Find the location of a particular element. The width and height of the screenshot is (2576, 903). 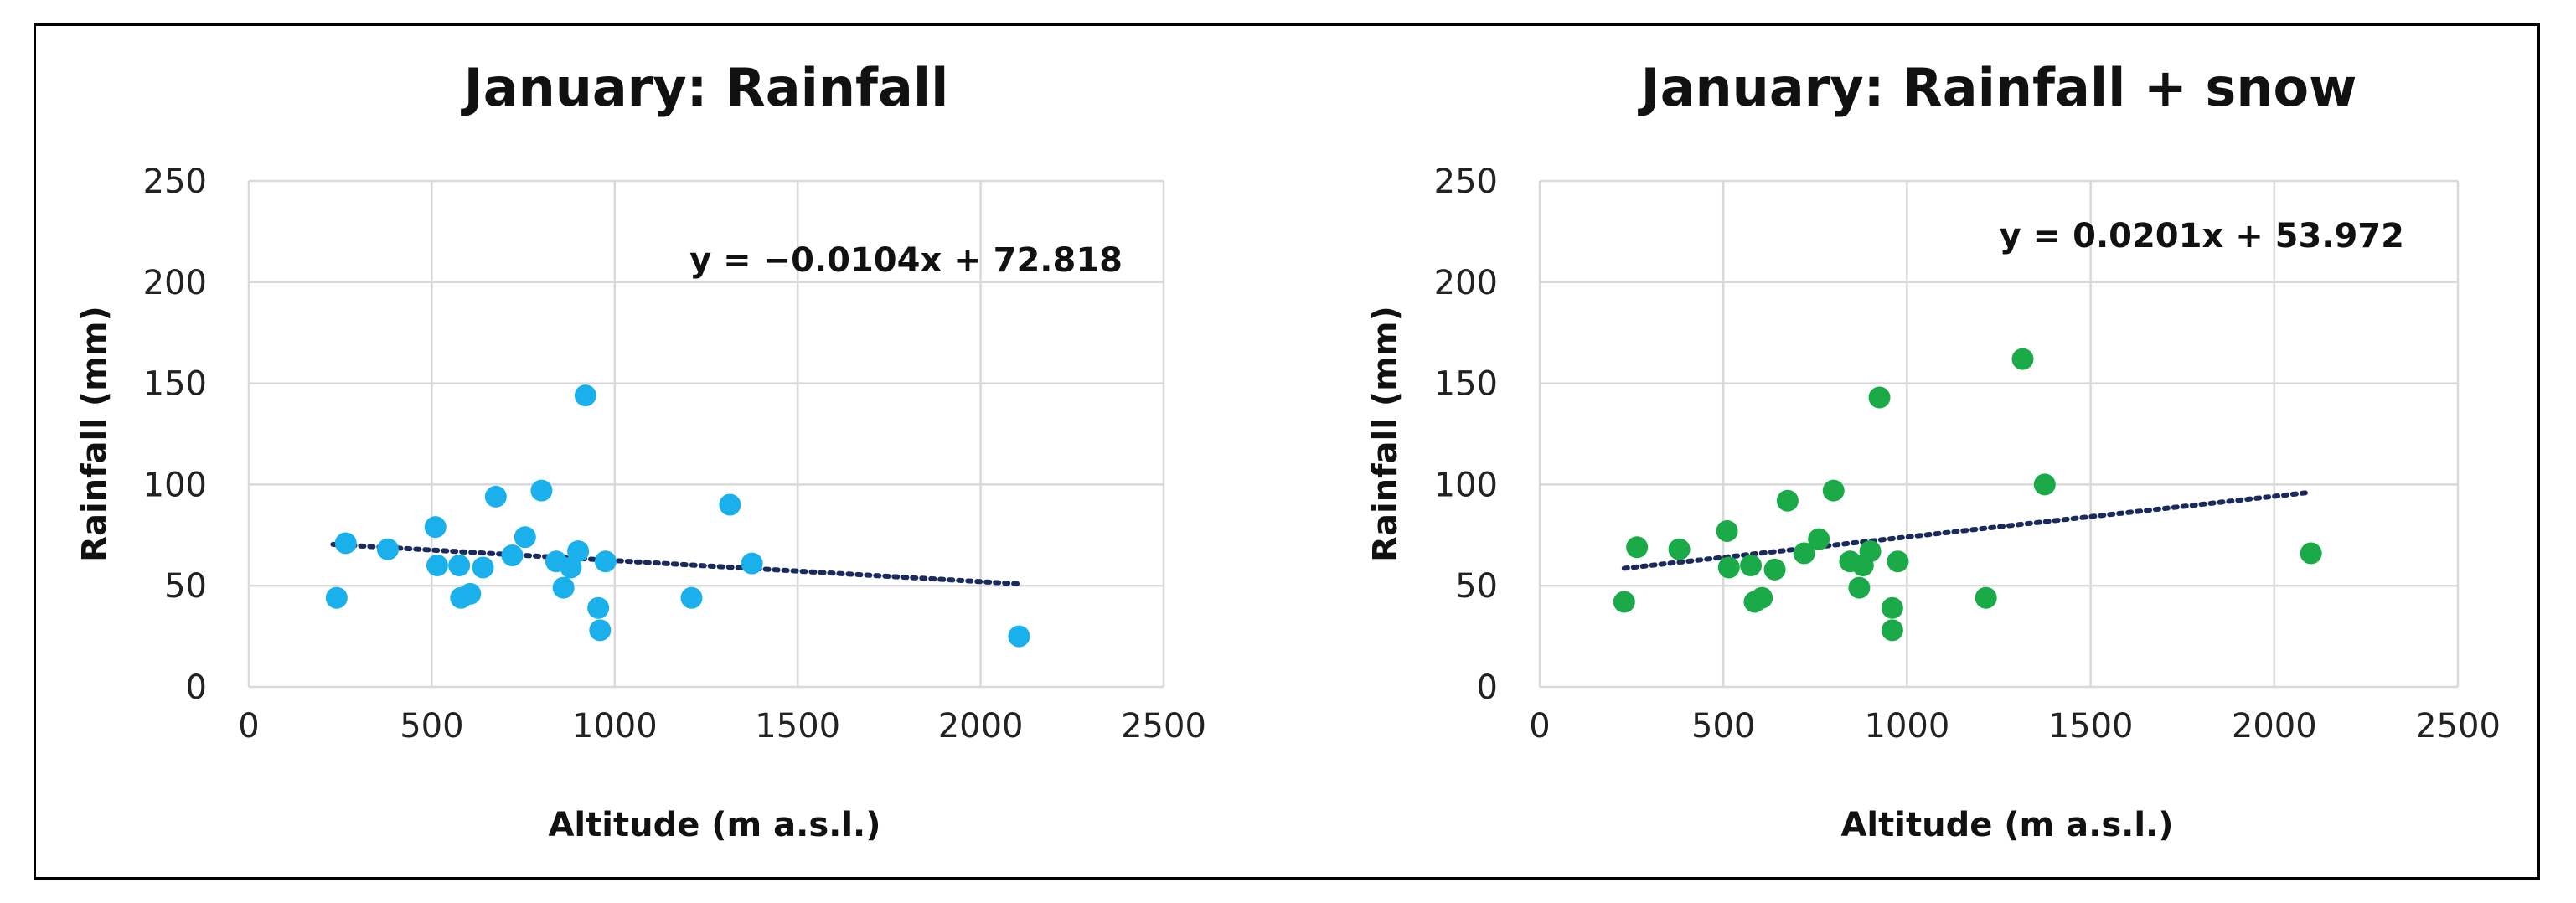

chart-title: January: Rainfall + snow is located at coordinates (1997, 87).